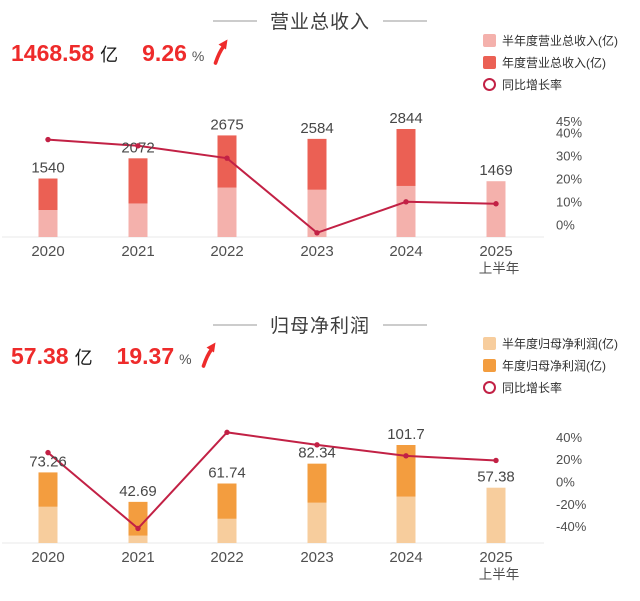 This screenshot has height=601, width=640. I want to click on pct-tick-label: -40%, so click(571, 526).